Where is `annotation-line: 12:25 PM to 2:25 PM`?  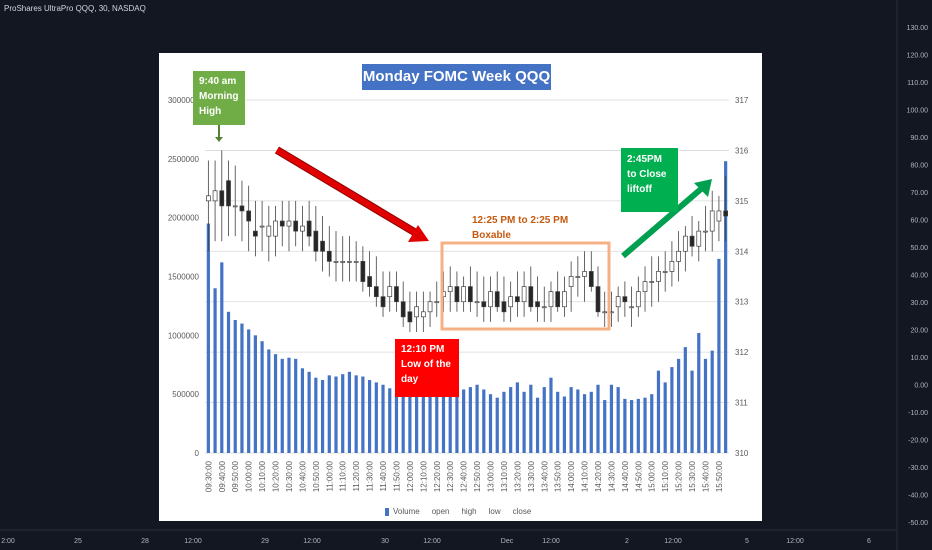
annotation-line: 12:25 PM to 2:25 PM is located at coordinates (520, 220).